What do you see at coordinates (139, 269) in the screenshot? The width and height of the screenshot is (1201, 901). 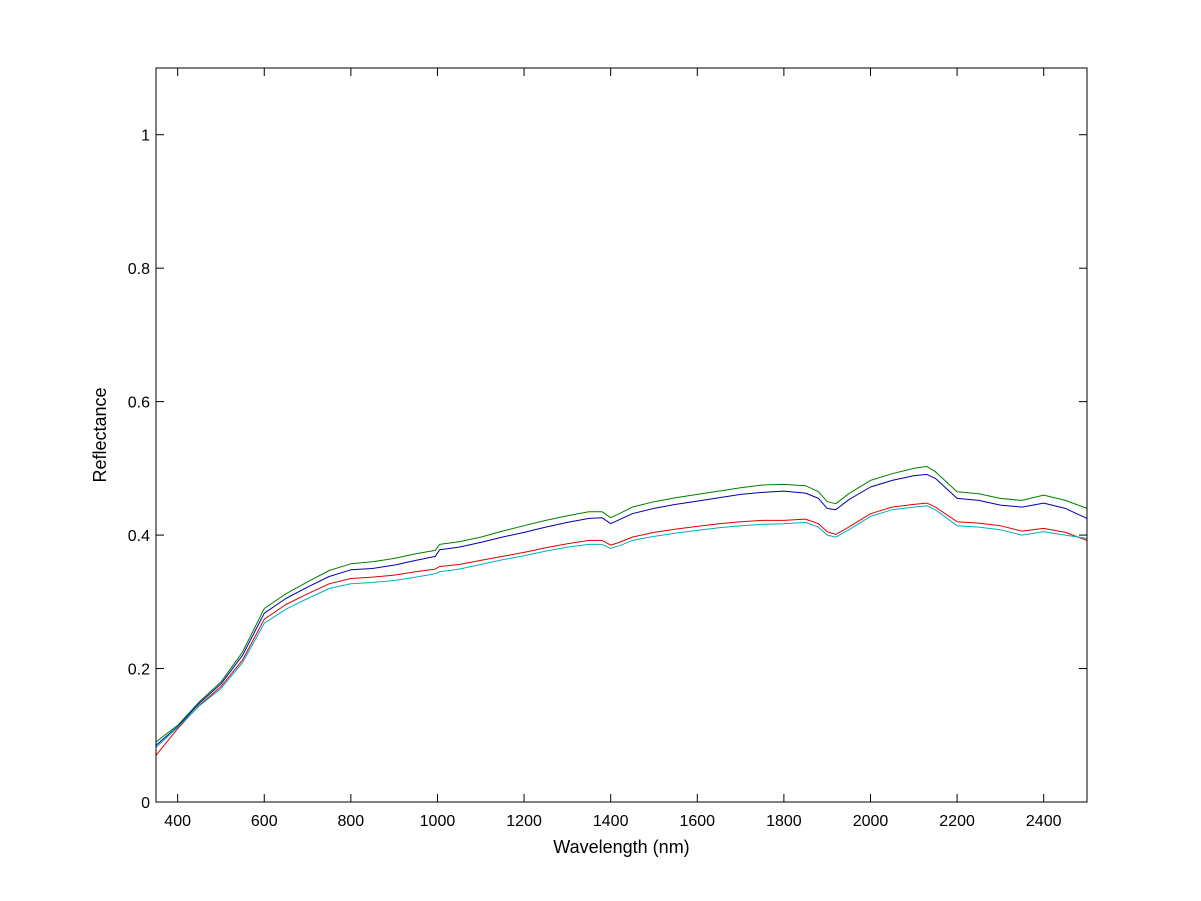 I see `y-tick-label: 0.8` at bounding box center [139, 269].